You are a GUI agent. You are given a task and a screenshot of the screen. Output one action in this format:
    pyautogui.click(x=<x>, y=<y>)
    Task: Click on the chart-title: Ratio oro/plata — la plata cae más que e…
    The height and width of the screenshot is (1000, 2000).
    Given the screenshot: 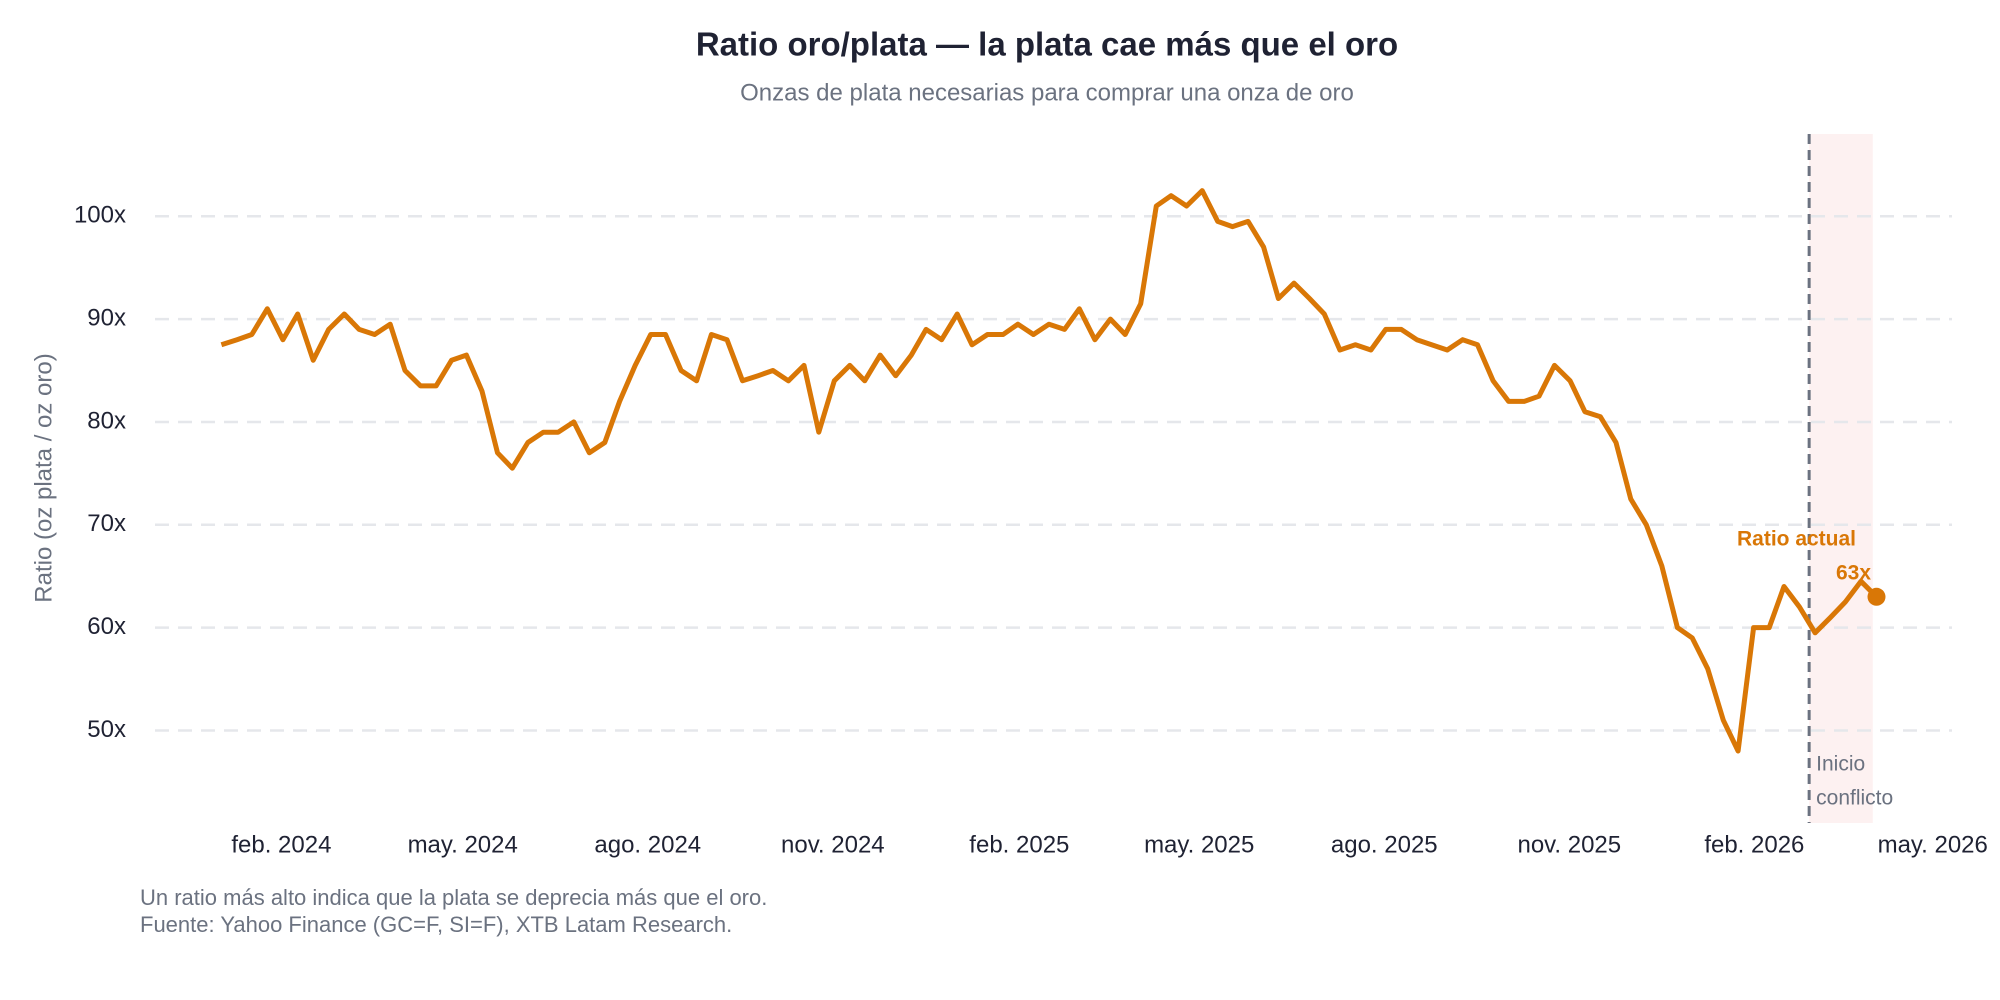 What is the action you would take?
    pyautogui.click(x=1047, y=44)
    